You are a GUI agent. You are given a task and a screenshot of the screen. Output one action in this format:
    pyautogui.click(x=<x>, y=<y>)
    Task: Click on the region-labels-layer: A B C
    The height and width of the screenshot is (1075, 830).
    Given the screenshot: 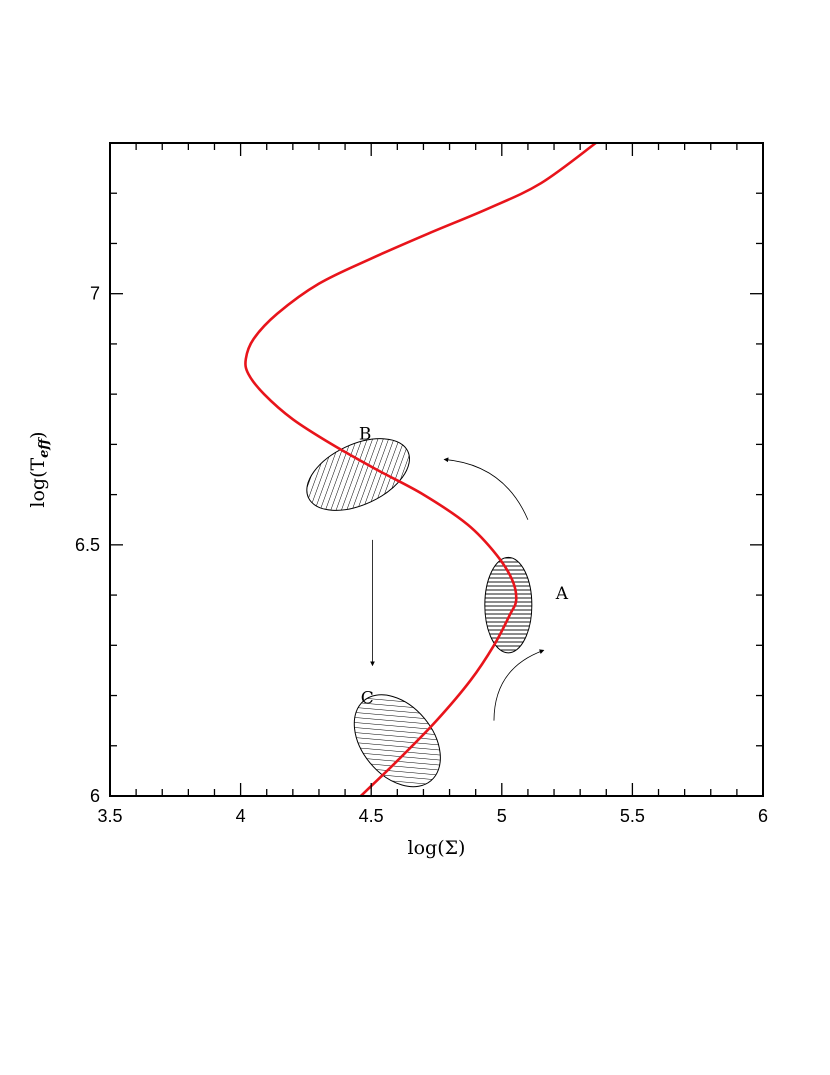 What is the action you would take?
    pyautogui.click(x=464, y=567)
    